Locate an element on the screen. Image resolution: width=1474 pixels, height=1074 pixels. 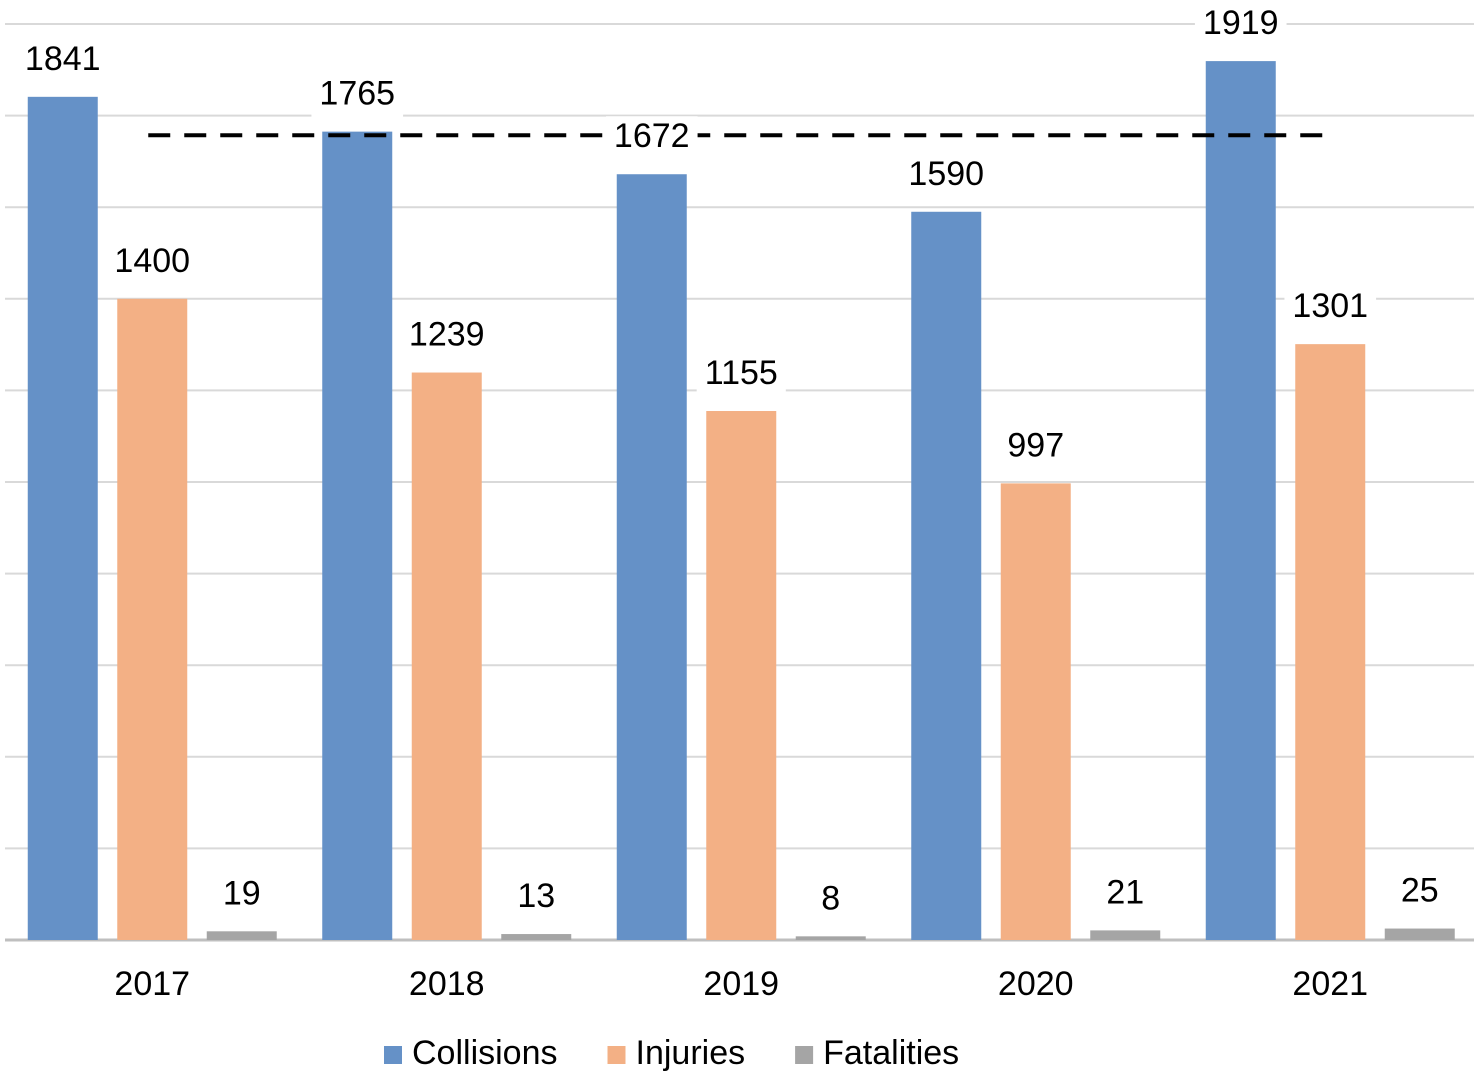
data-label: 8 is located at coordinates (830, 898).